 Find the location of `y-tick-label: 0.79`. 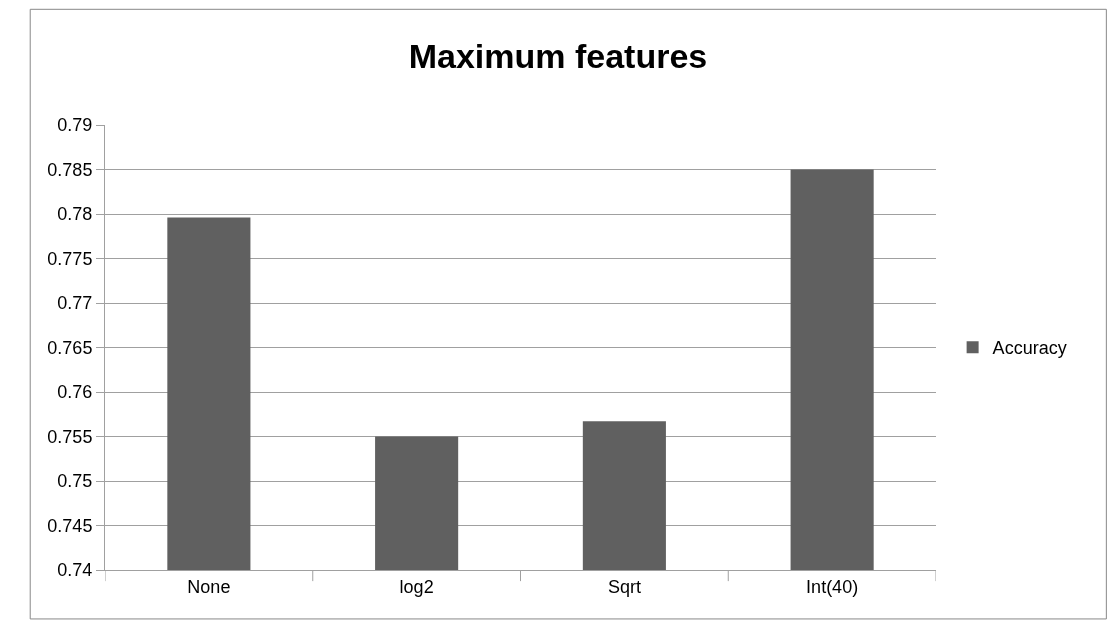

y-tick-label: 0.79 is located at coordinates (75, 125).